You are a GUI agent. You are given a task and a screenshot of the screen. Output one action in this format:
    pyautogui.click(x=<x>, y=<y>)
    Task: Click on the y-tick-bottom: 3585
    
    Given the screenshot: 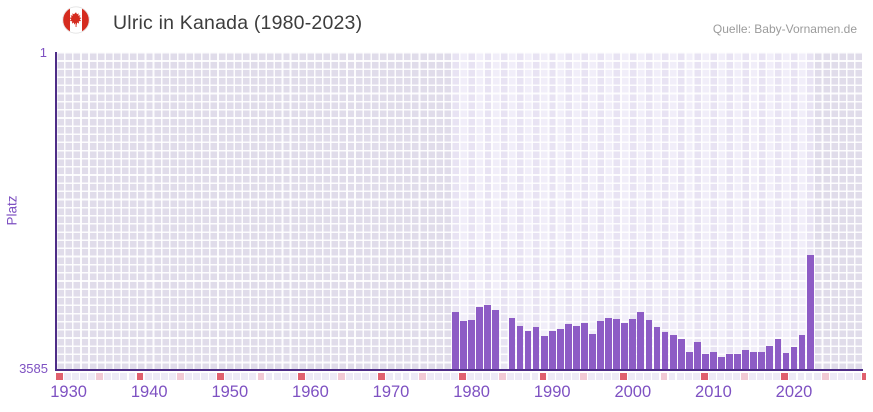 What is the action you would take?
    pyautogui.click(x=33, y=368)
    